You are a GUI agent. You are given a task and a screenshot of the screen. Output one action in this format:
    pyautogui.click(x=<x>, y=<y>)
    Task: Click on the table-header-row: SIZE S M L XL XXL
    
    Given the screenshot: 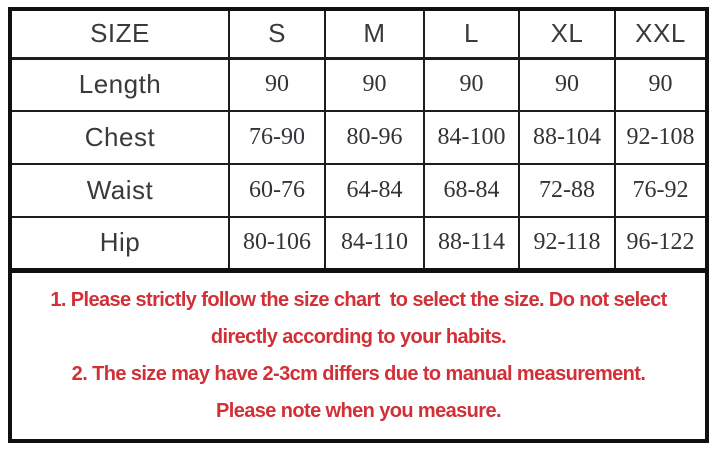 What is the action you would take?
    pyautogui.click(x=358, y=34)
    